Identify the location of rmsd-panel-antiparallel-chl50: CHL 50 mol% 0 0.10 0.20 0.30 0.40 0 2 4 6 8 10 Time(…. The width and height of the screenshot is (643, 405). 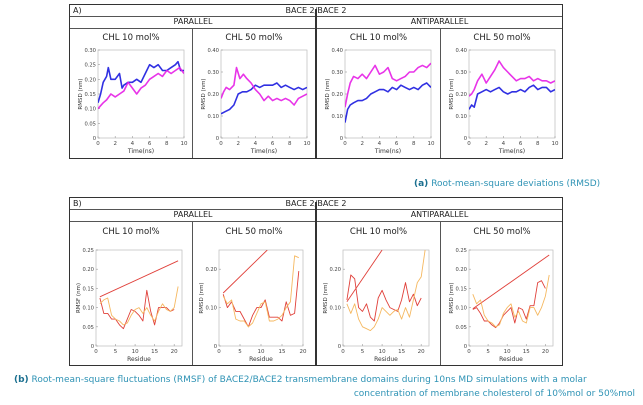
(502, 94).